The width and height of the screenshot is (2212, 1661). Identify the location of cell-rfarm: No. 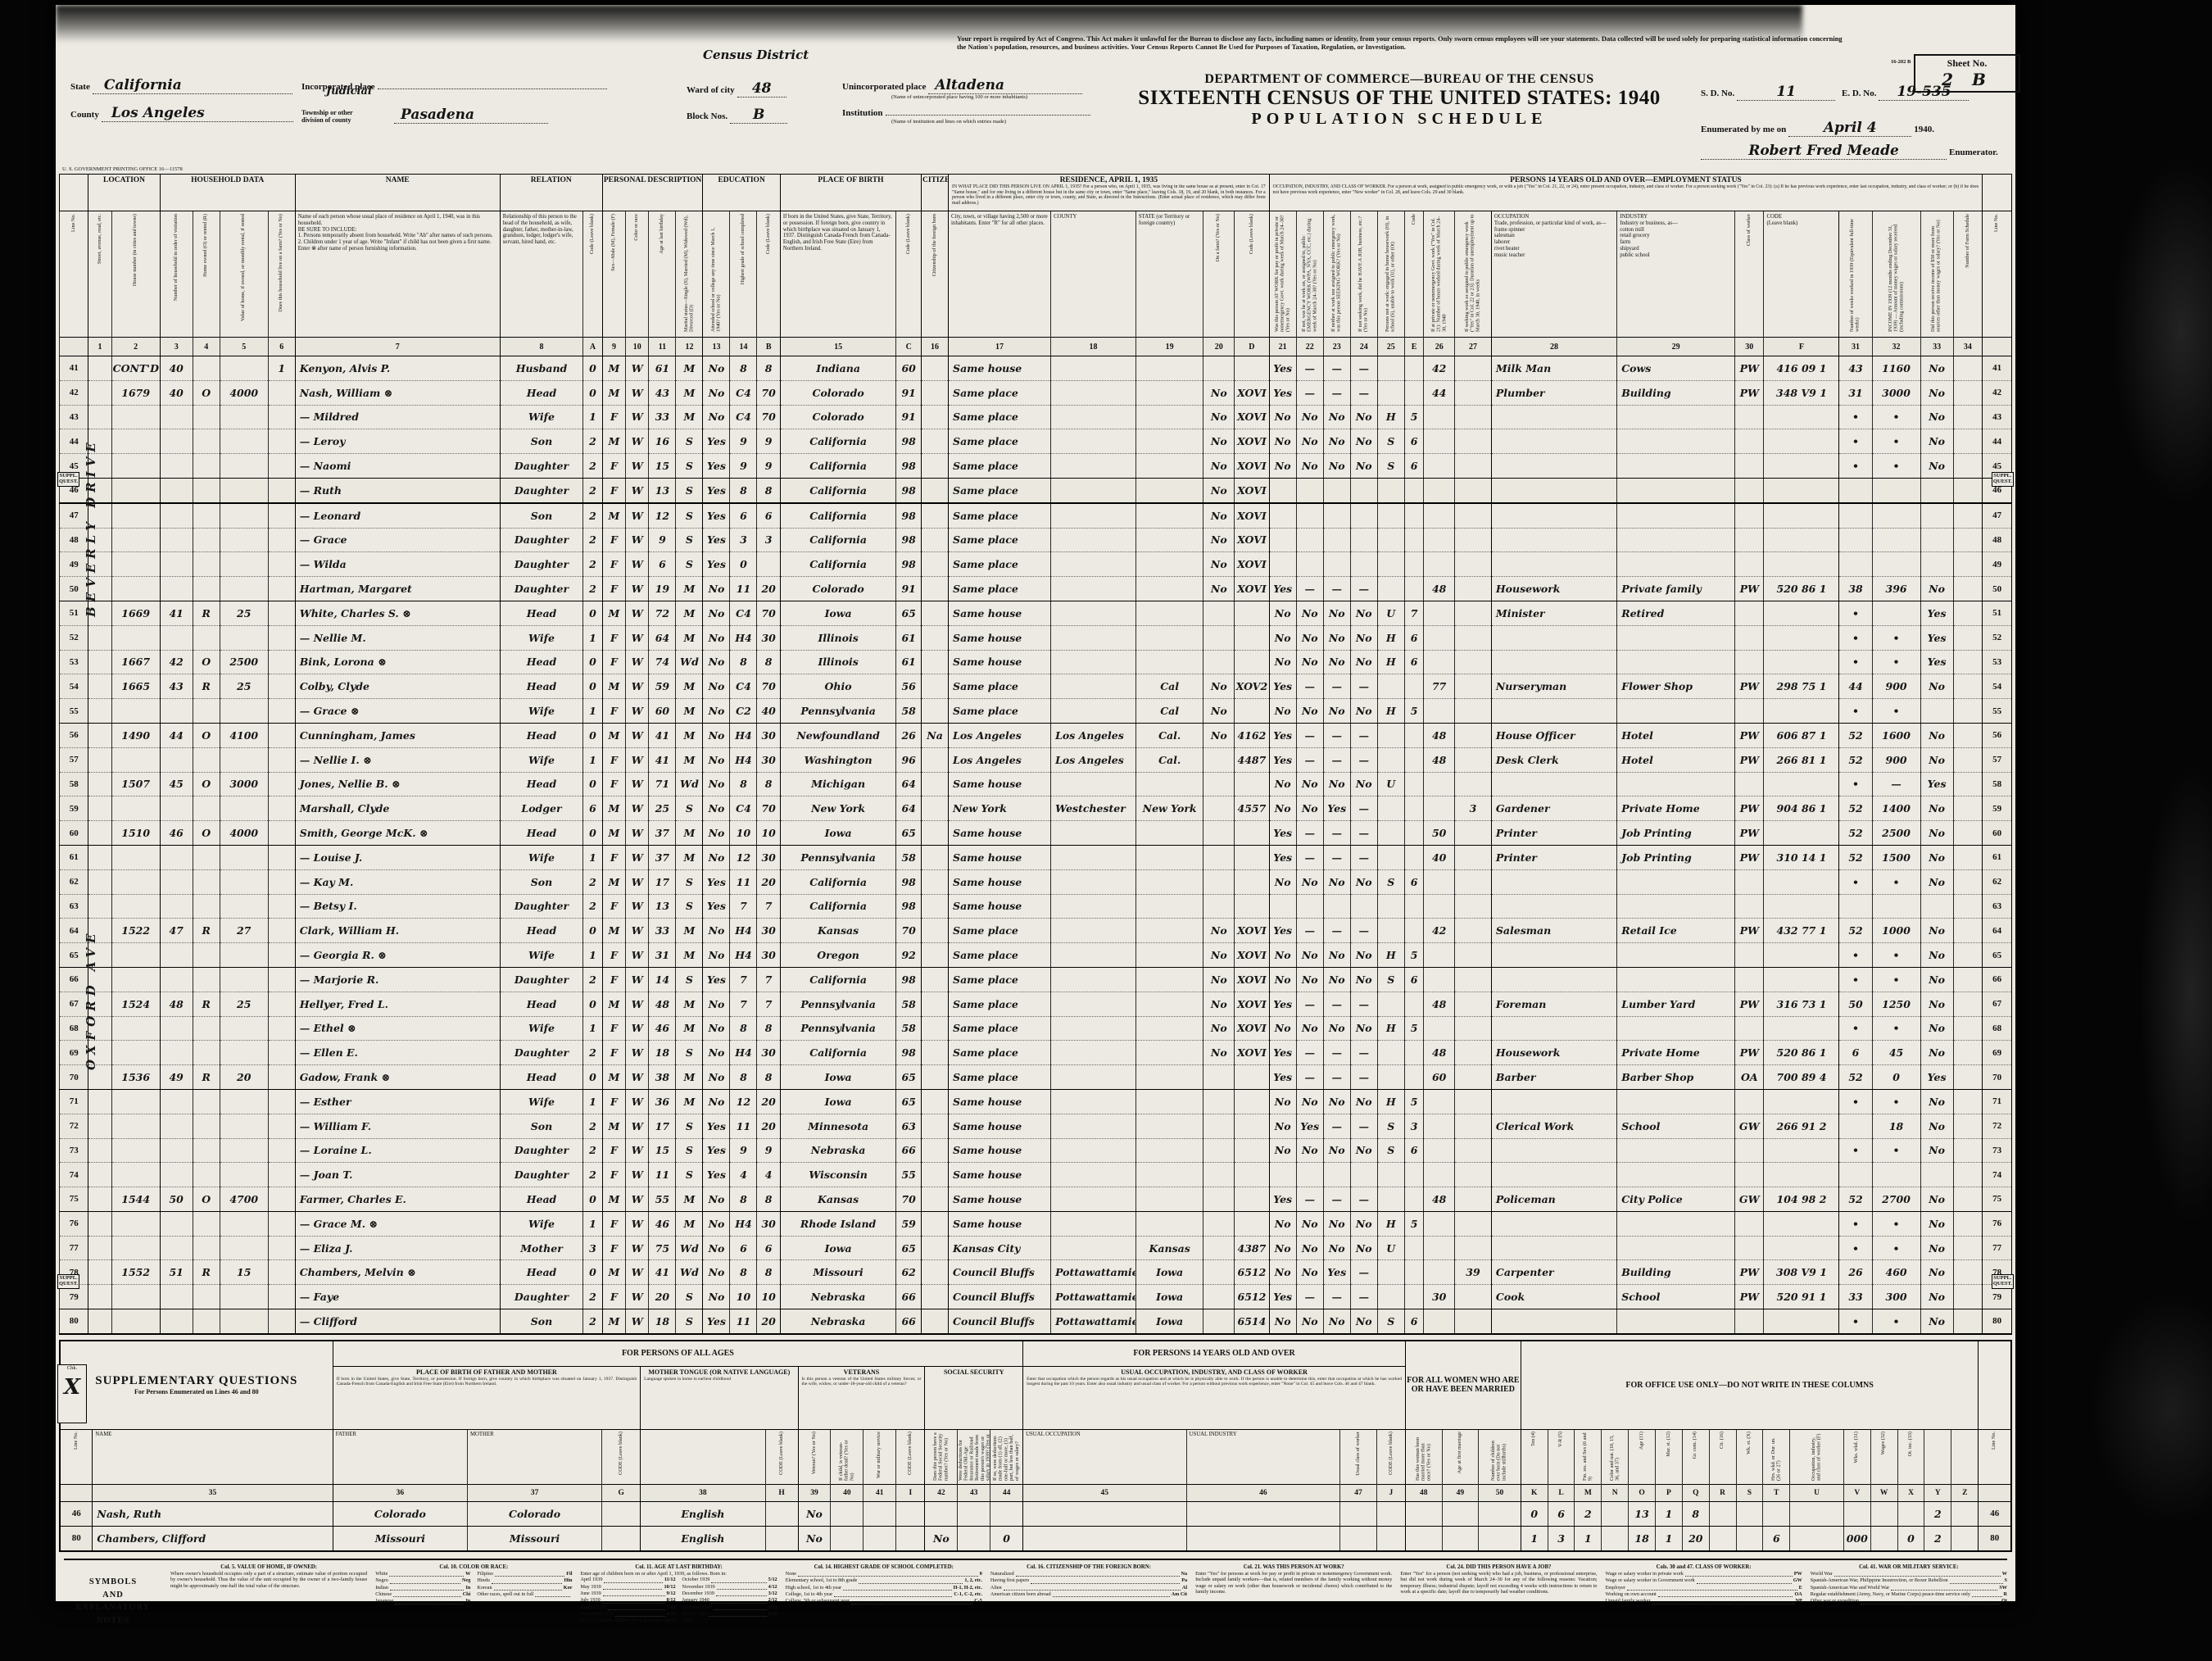
(1219, 491).